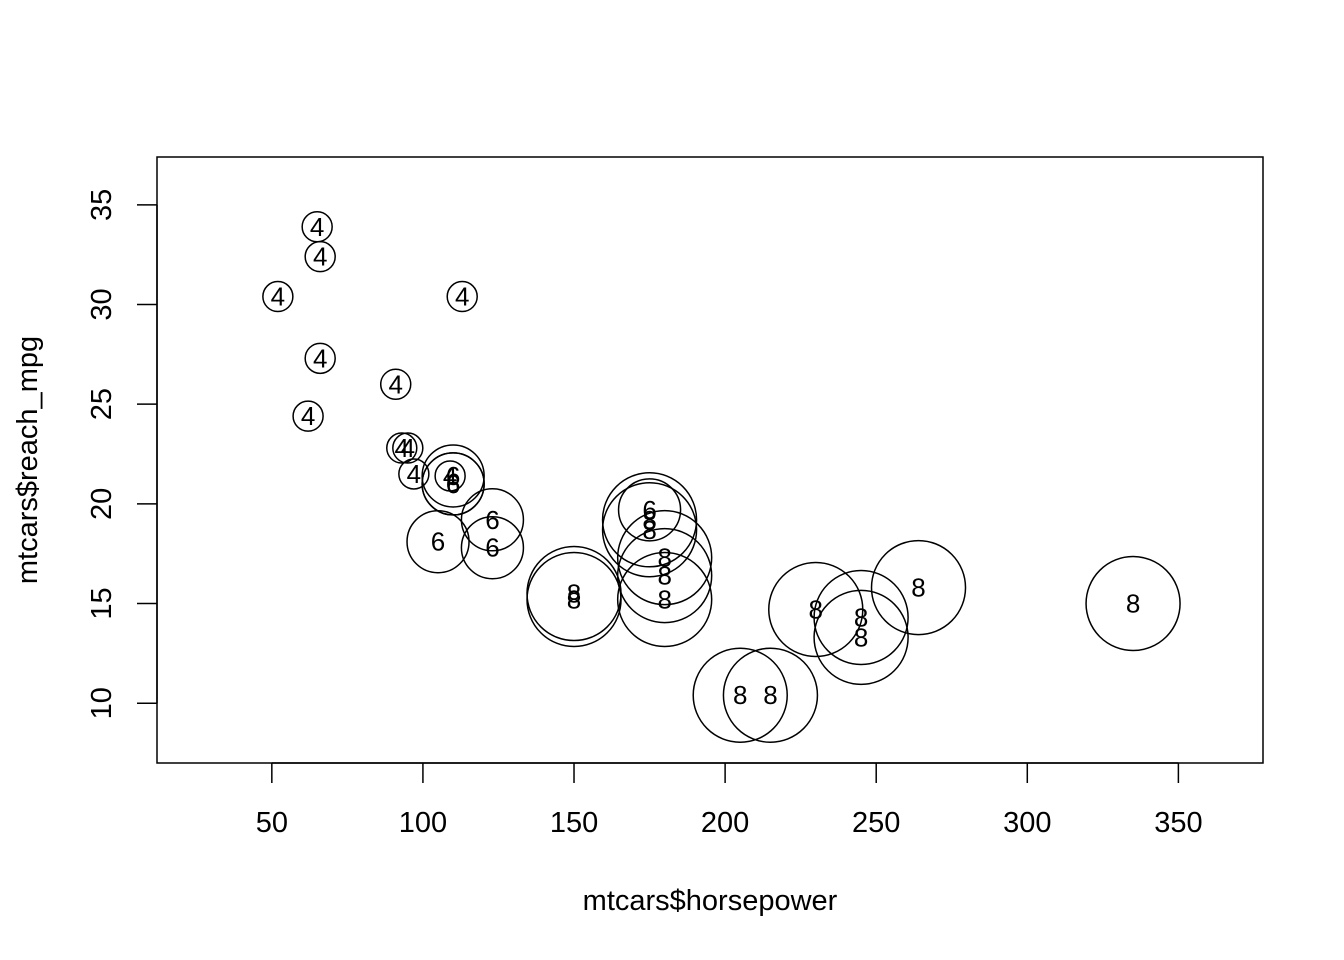 This screenshot has width=1344, height=960. What do you see at coordinates (102, 304) in the screenshot?
I see `y-tick-label: 30` at bounding box center [102, 304].